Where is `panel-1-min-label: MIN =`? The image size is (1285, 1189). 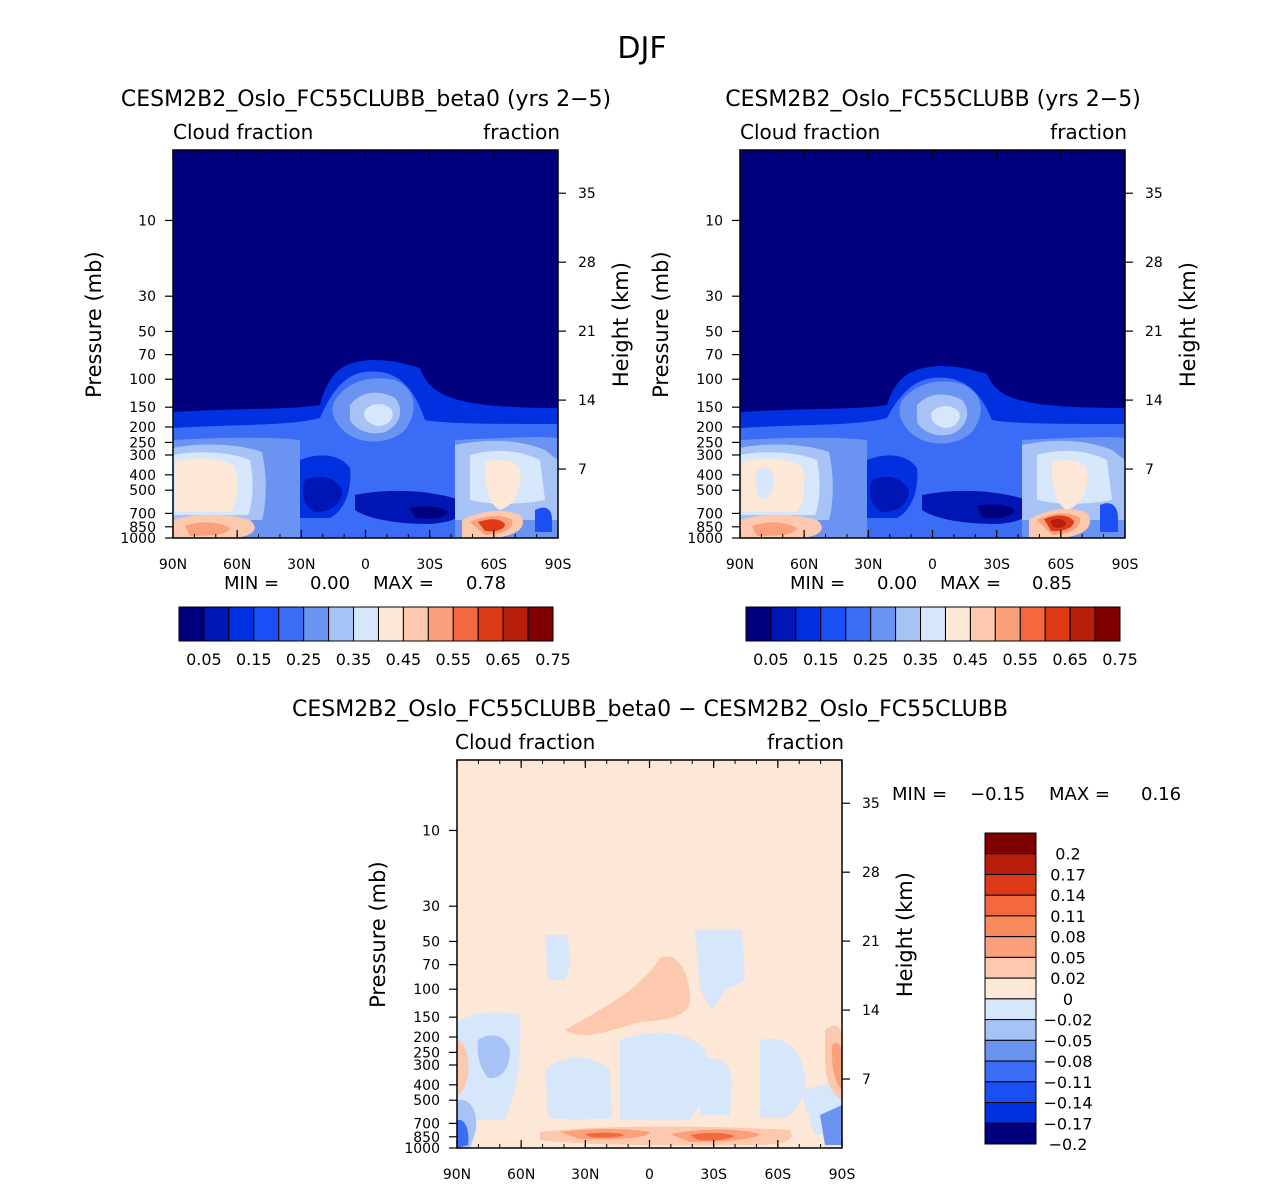
panel-1-min-label: MIN = is located at coordinates (251, 583).